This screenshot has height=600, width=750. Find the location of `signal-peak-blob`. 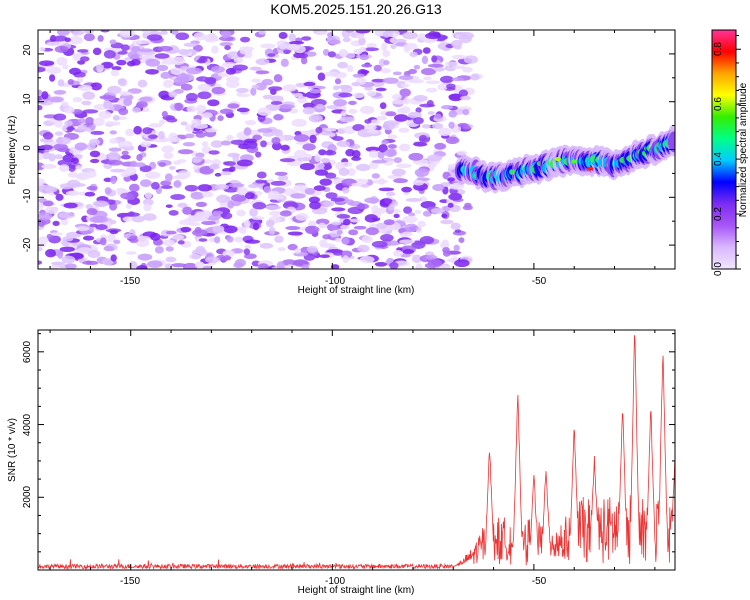

signal-peak-blob is located at coordinates (574, 161).